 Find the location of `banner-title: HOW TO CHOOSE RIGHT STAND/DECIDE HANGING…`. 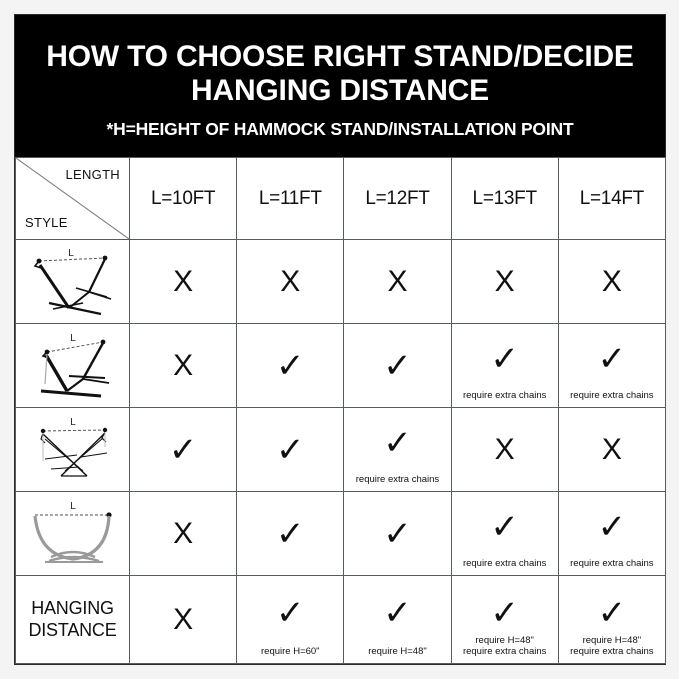

banner-title: HOW TO CHOOSE RIGHT STAND/DECIDE HANGING… is located at coordinates (340, 73).